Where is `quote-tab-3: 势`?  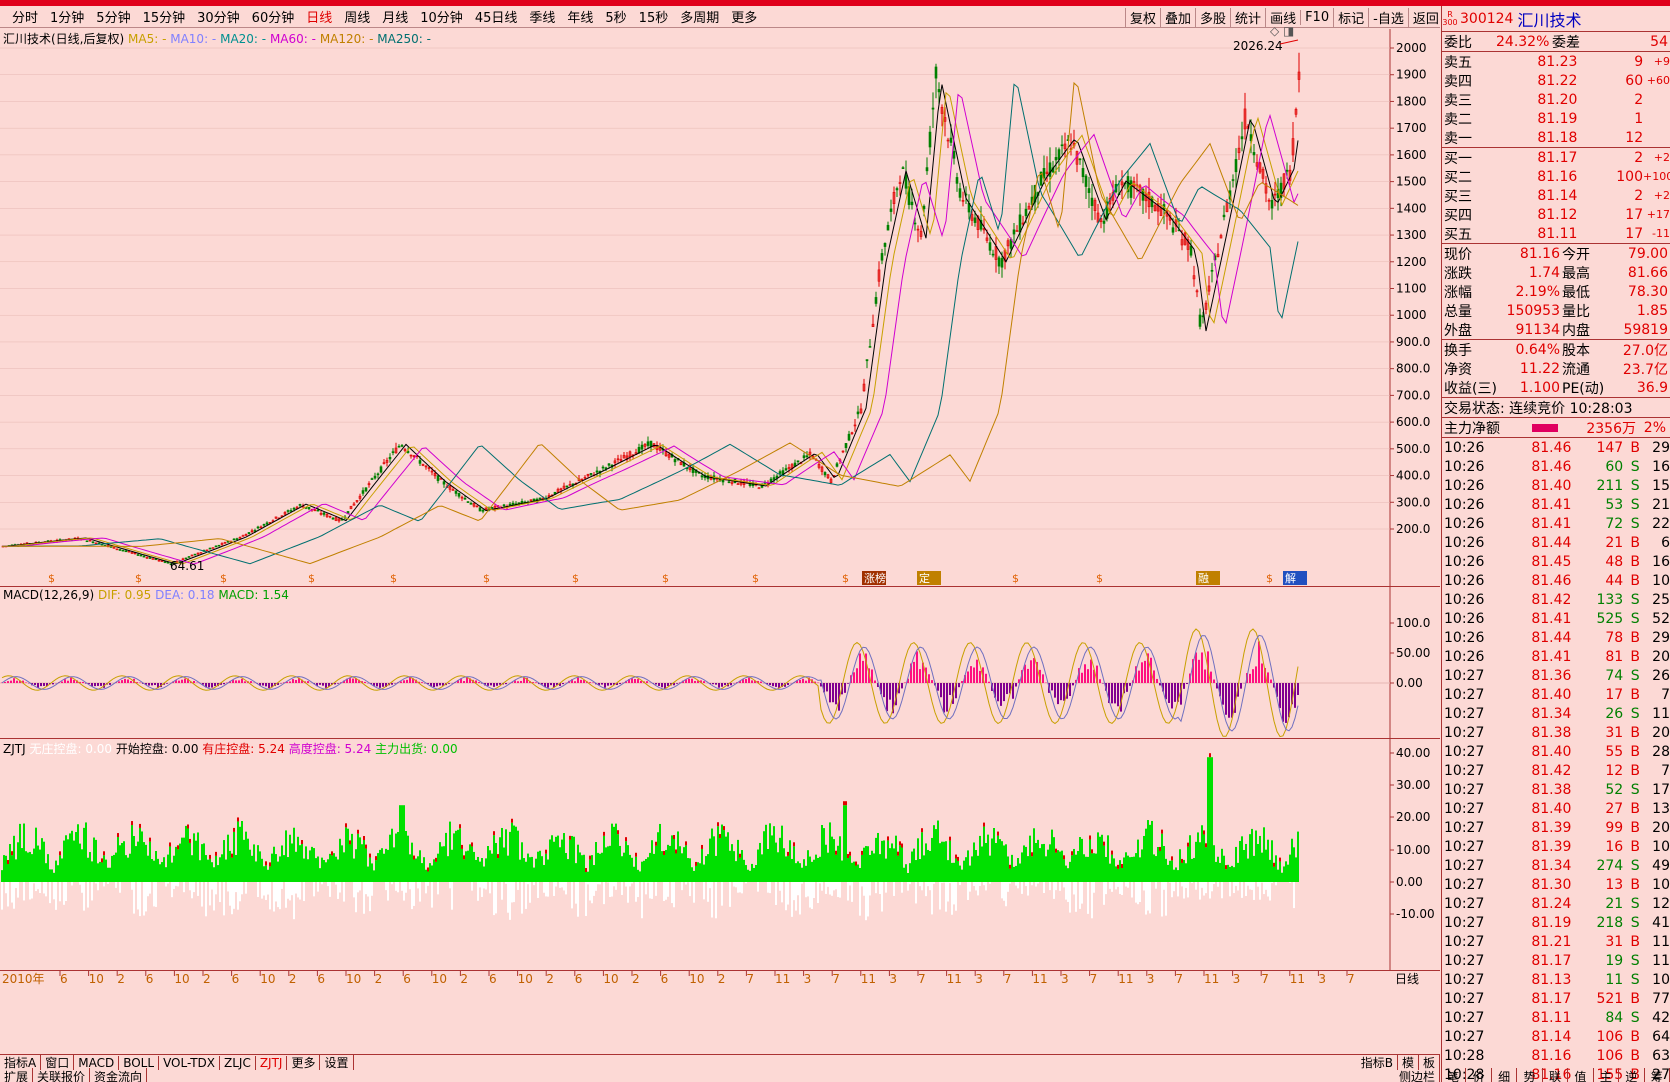 quote-tab-3: 势 is located at coordinates (1530, 1074).